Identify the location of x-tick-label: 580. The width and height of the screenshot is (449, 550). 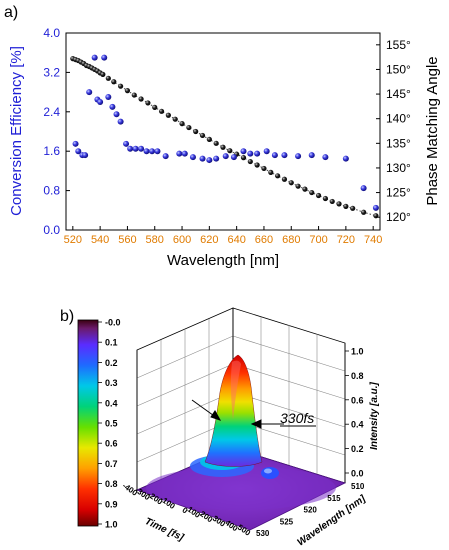
(155, 240).